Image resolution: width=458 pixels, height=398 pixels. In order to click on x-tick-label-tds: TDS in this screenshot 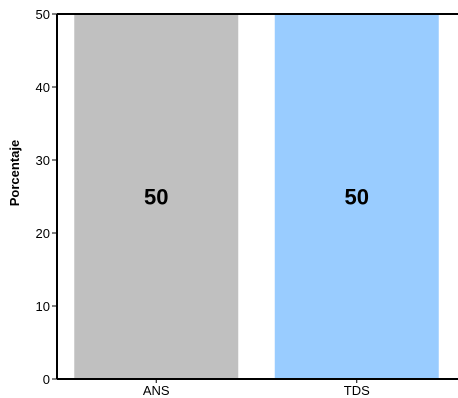, I will do `click(357, 390)`.